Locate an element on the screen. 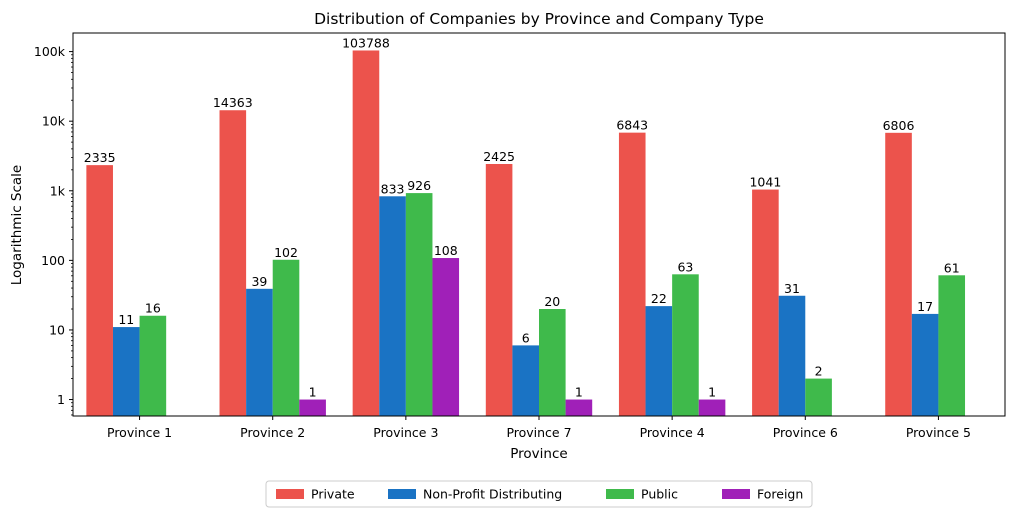 This screenshot has height=517, width=1013. x-tick-label: Province 7 is located at coordinates (538, 432).